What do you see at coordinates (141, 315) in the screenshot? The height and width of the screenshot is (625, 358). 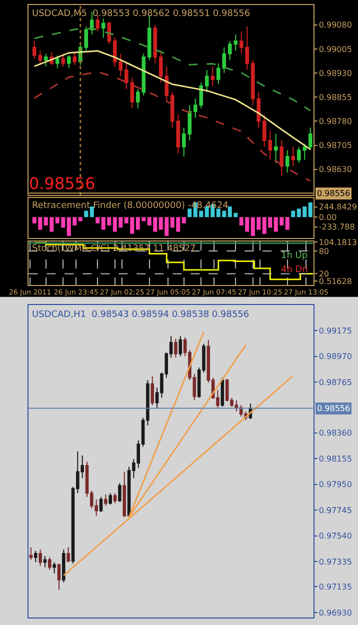 I see `text: USDCAD,H1 0.98543 0.98594 0.98538 0.98556` at bounding box center [141, 315].